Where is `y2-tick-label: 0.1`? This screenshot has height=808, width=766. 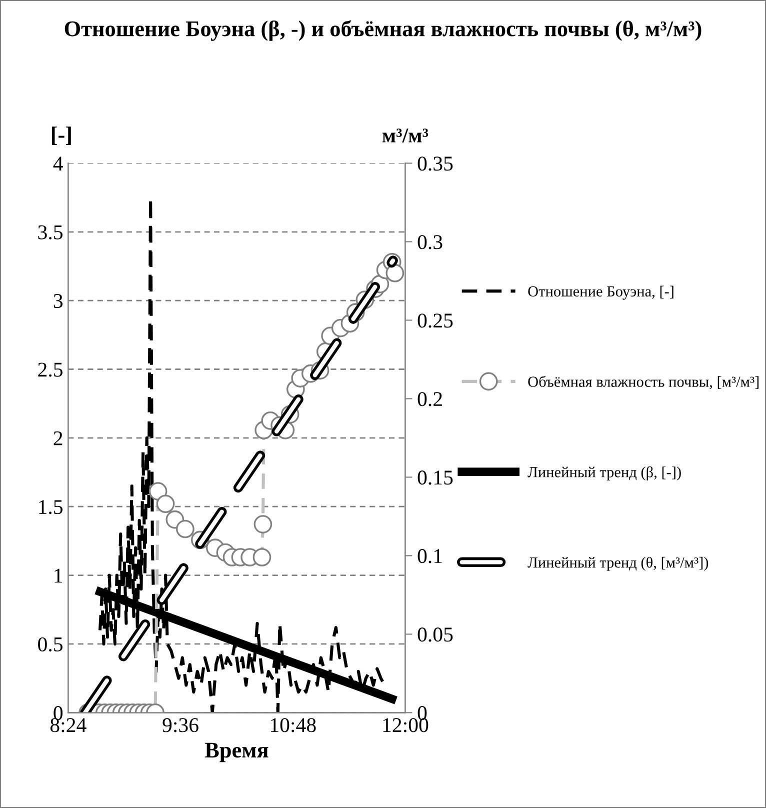
y2-tick-label: 0.1 is located at coordinates (430, 556).